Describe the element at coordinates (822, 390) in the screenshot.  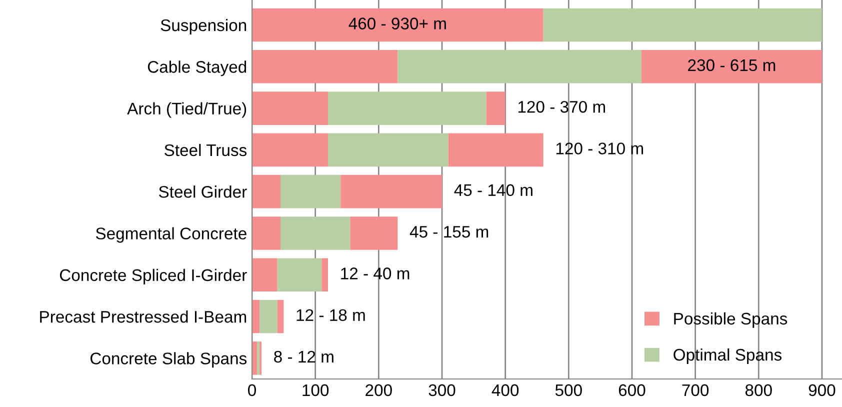
I see `x-tick-label: 900` at that location.